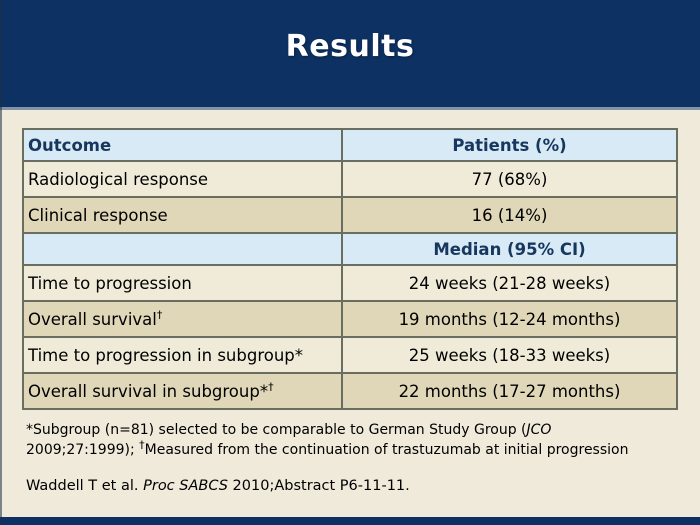 The width and height of the screenshot is (700, 525). I want to click on cell-text: Radiological response, so click(118, 179).